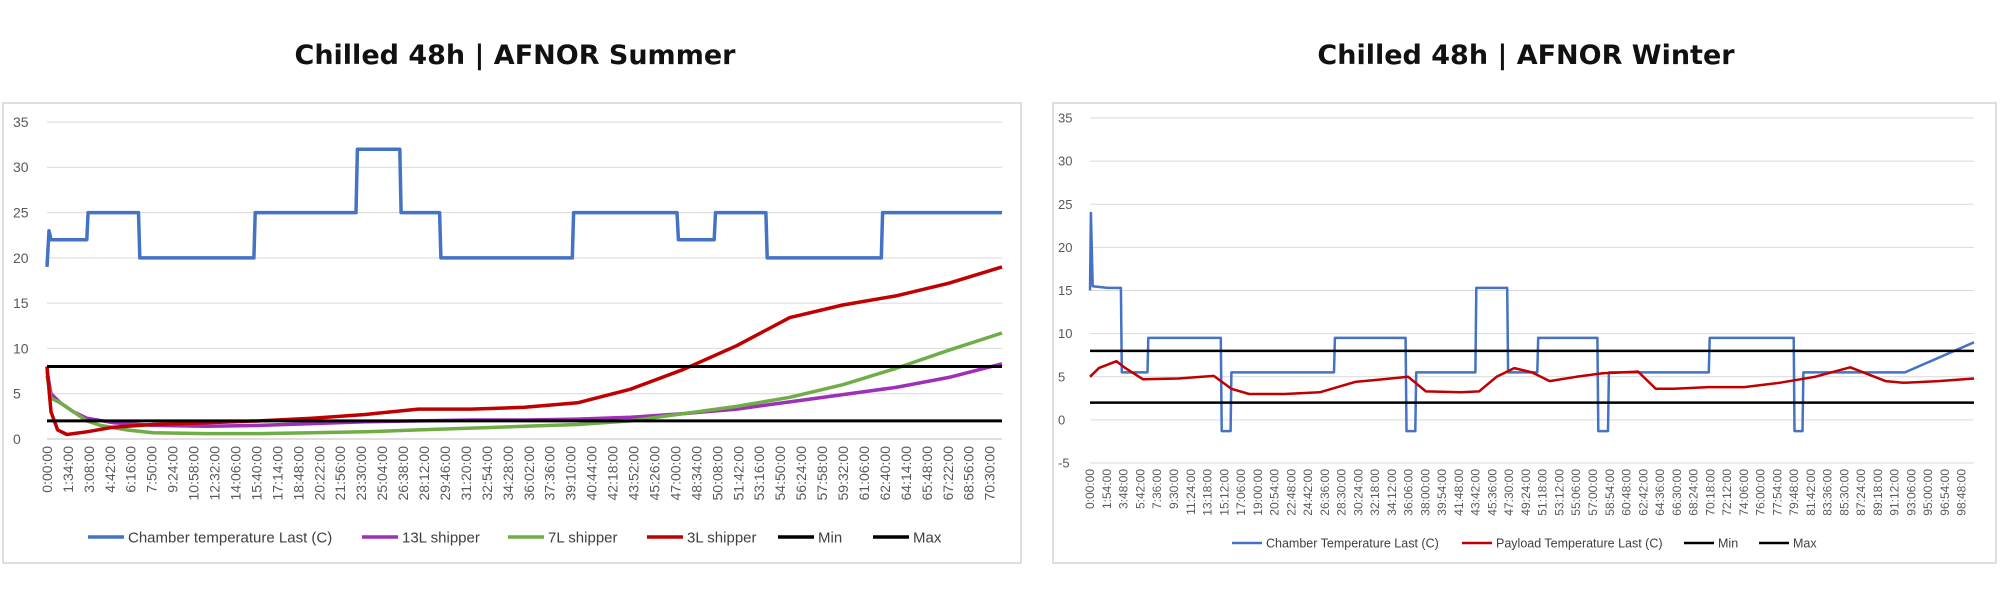  What do you see at coordinates (1064, 463) in the screenshot?
I see `winter-y-tick-label: -5` at bounding box center [1064, 463].